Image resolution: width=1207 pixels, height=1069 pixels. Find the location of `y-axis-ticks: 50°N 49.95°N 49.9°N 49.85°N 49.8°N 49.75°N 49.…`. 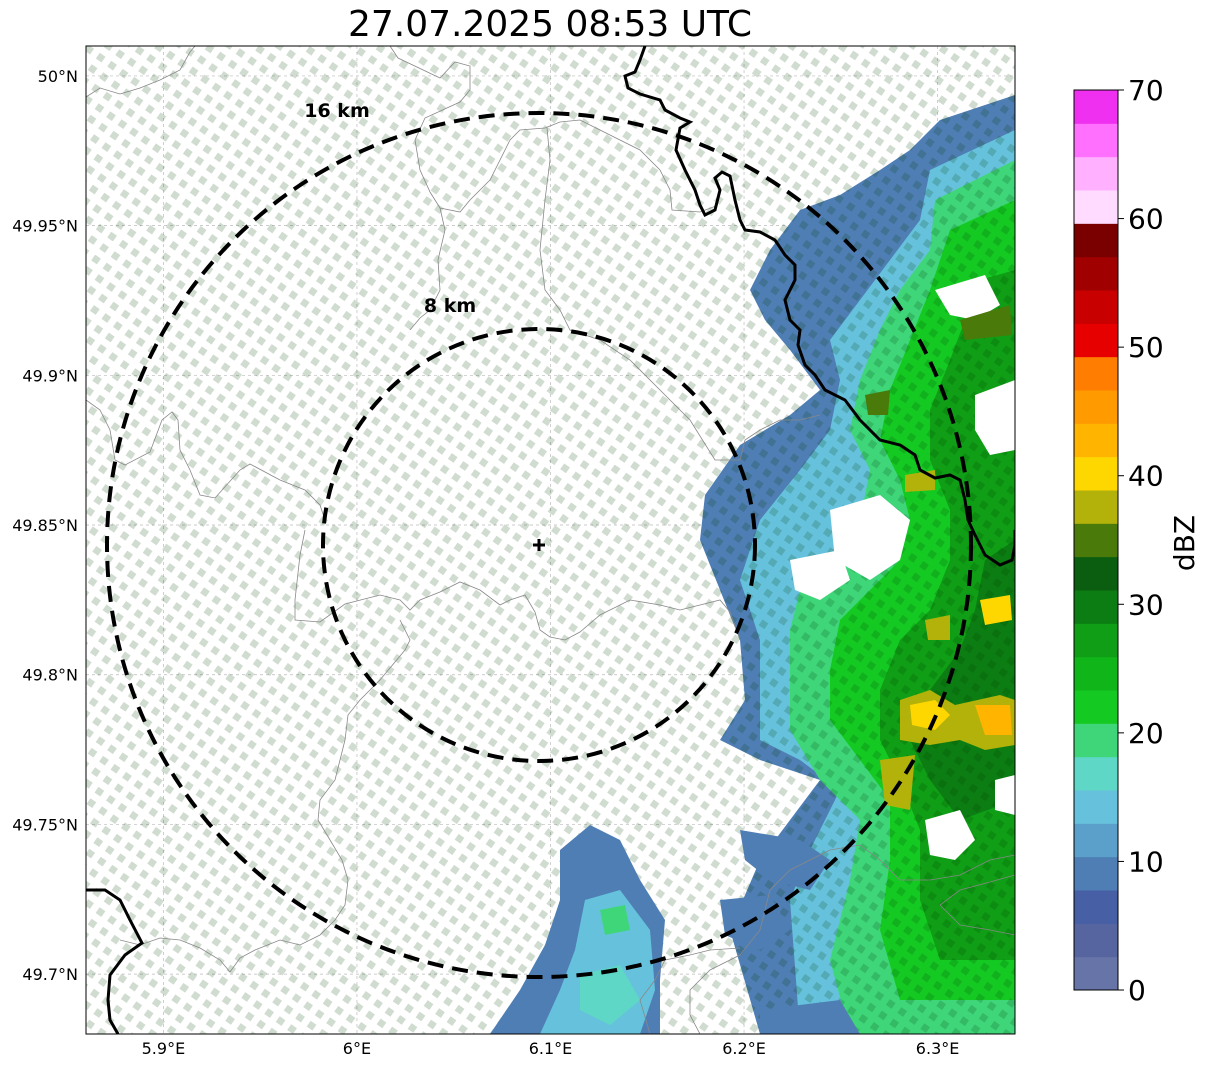

y-axis-ticks: 50°N 49.95°N 49.9°N 49.85°N 49.8°N 49.75°N 49.… is located at coordinates (45, 525).